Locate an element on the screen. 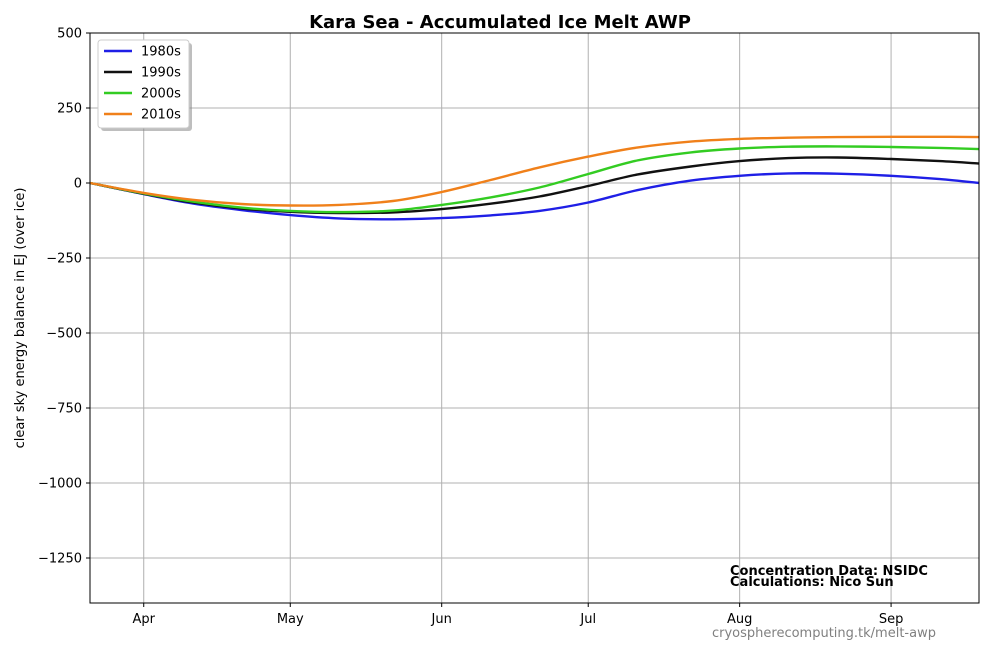 Image resolution: width=1000 pixels, height=650 pixels. x-tick-label: Jul is located at coordinates (587, 619).